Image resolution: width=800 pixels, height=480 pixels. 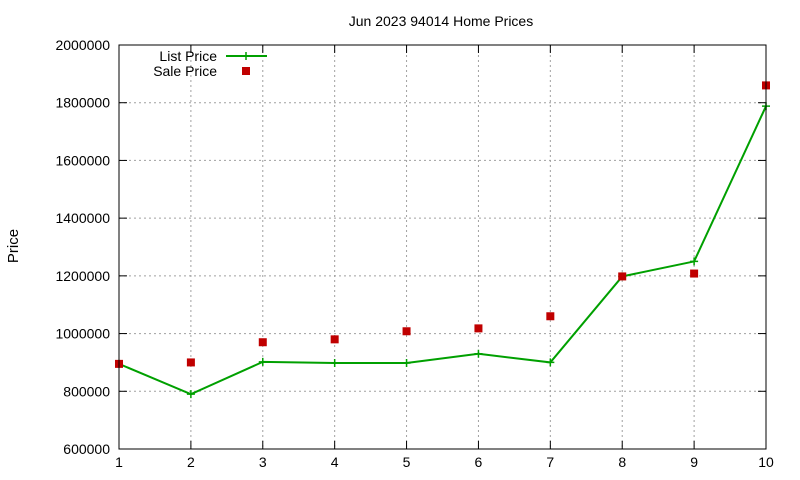 I want to click on y-tick-label: 800000, so click(x=86, y=391).